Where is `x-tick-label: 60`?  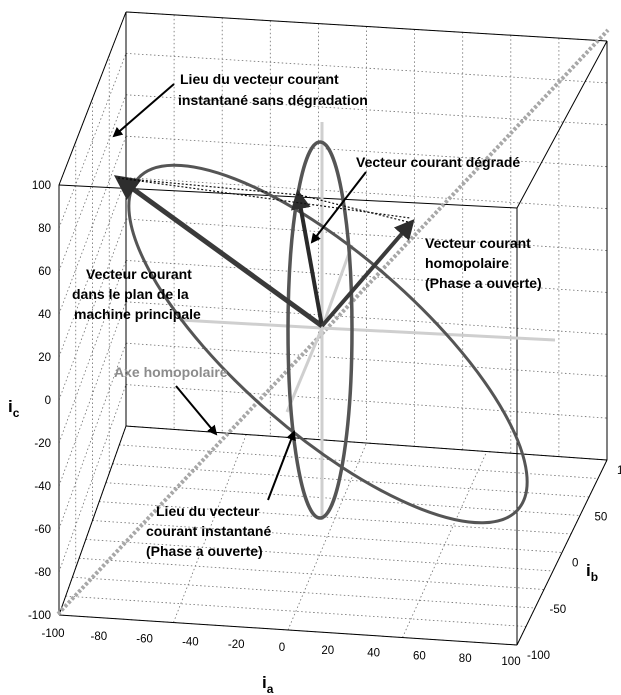 x-tick-label: 60 is located at coordinates (419, 656).